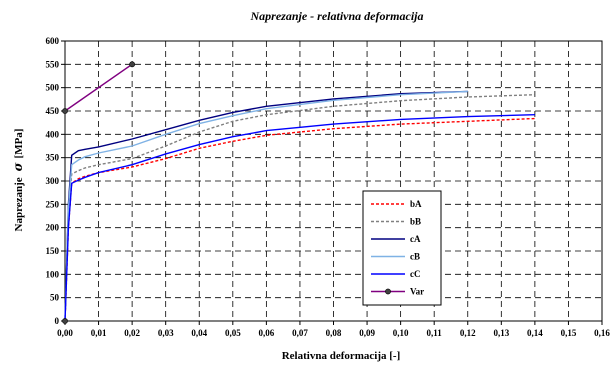 This screenshot has height=365, width=614. I want to click on chart-title: Naprezanje - relativna deformacija, so click(337, 16).